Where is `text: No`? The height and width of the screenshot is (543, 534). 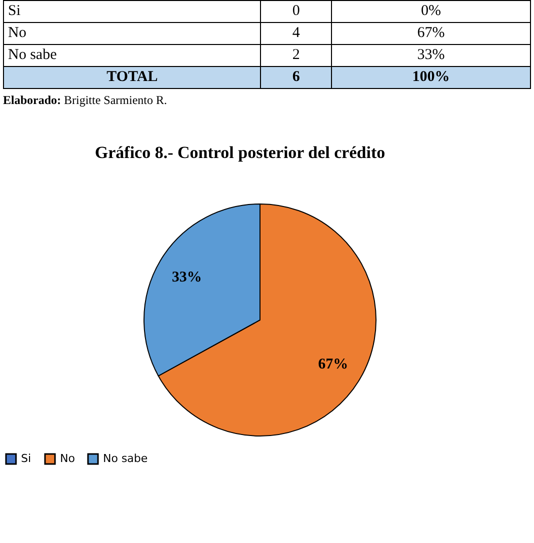 text: No is located at coordinates (132, 33).